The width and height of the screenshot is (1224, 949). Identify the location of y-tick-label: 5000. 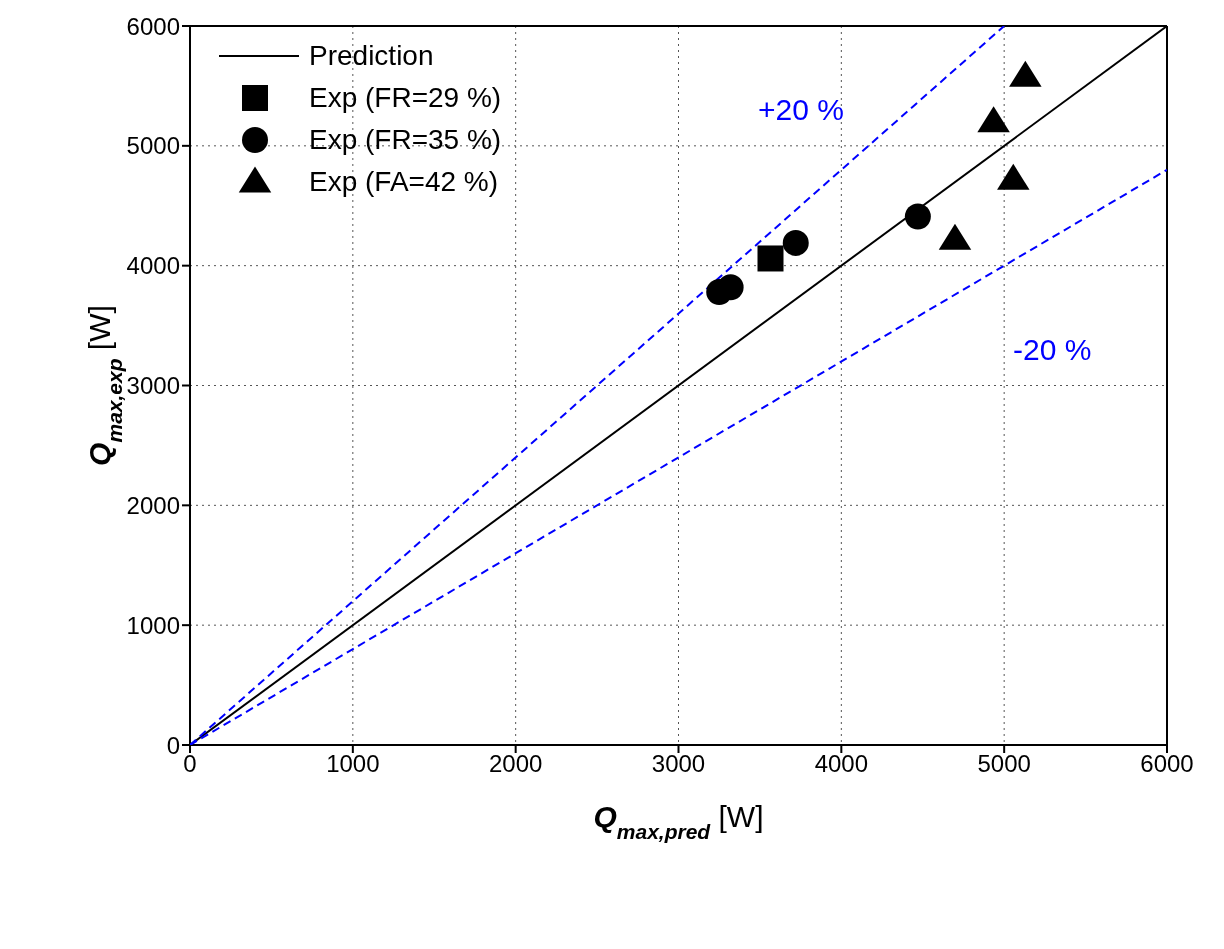
(153, 146).